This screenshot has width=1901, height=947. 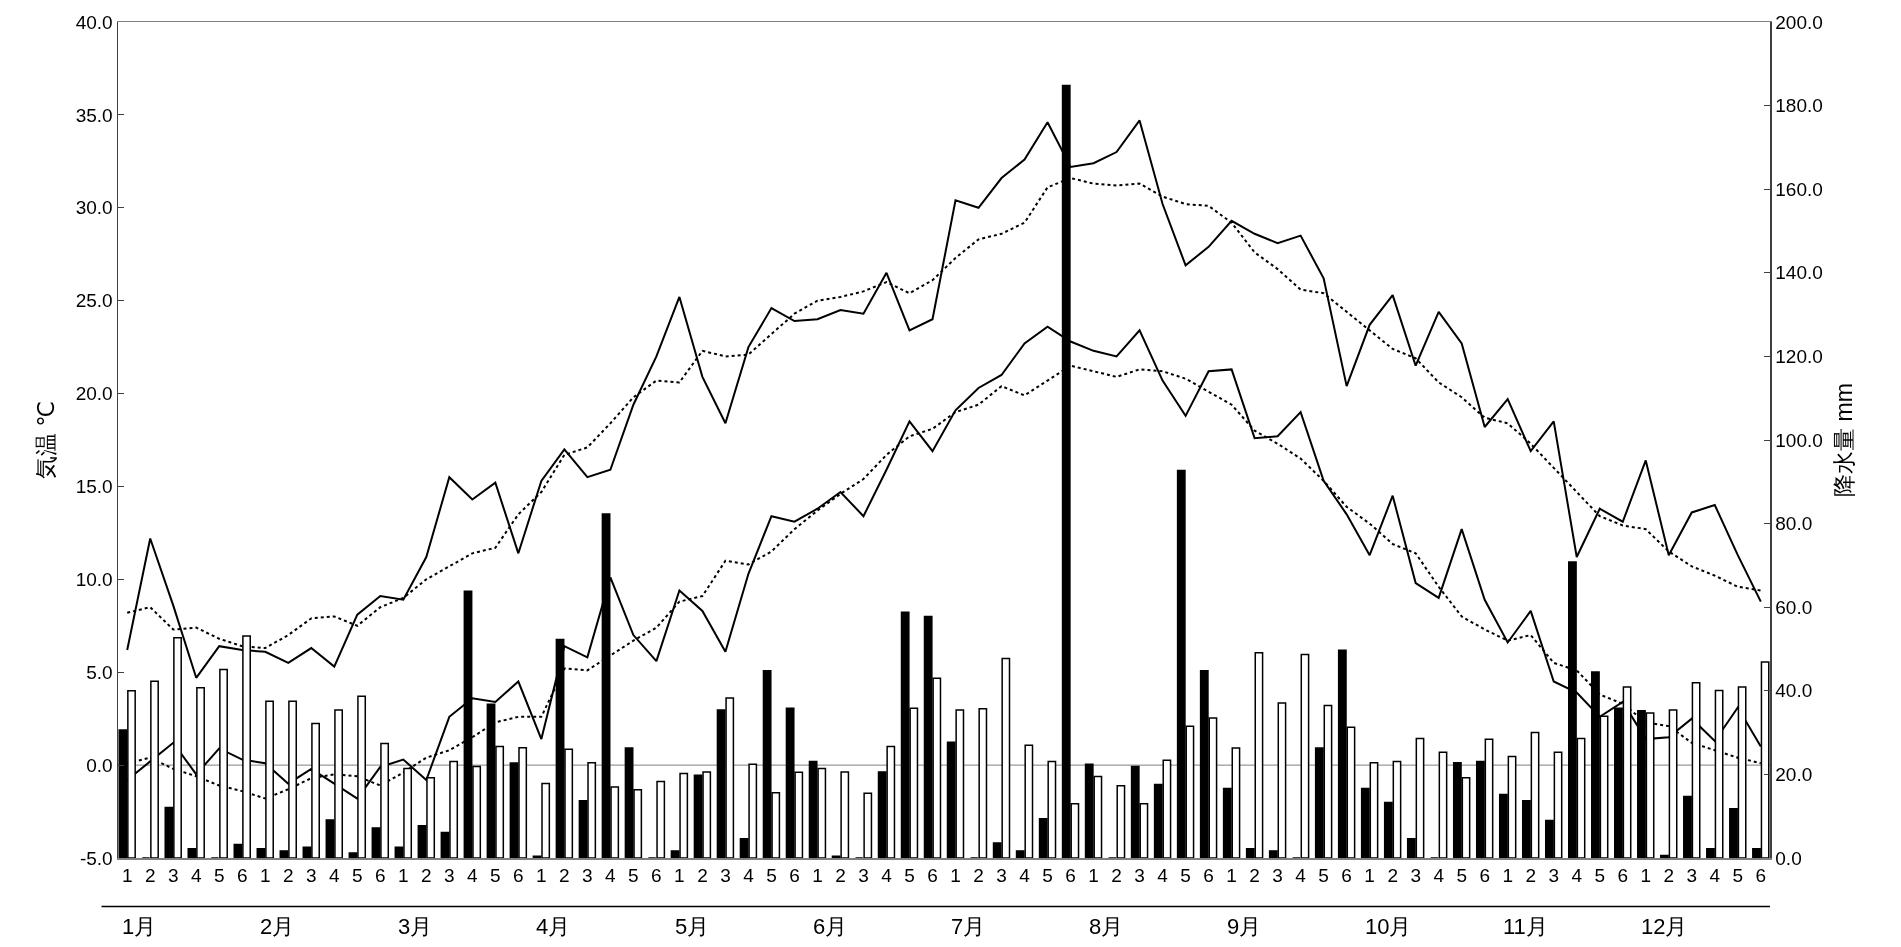 What do you see at coordinates (99, 765) in the screenshot?
I see `y-tick-label: 0.0` at bounding box center [99, 765].